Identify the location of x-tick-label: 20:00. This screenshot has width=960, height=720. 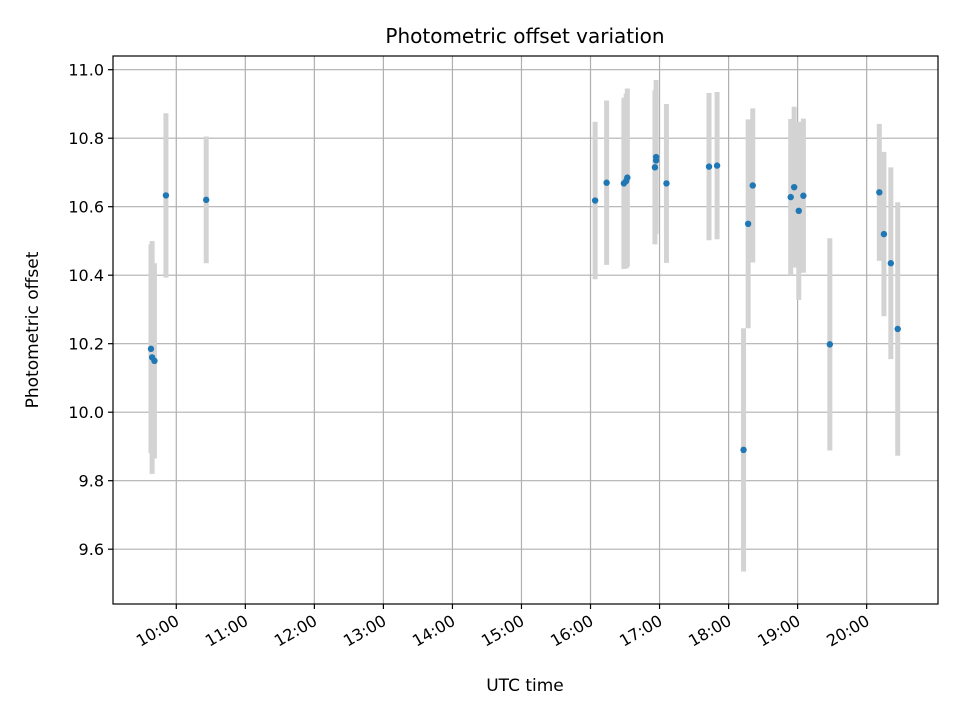
(847, 631).